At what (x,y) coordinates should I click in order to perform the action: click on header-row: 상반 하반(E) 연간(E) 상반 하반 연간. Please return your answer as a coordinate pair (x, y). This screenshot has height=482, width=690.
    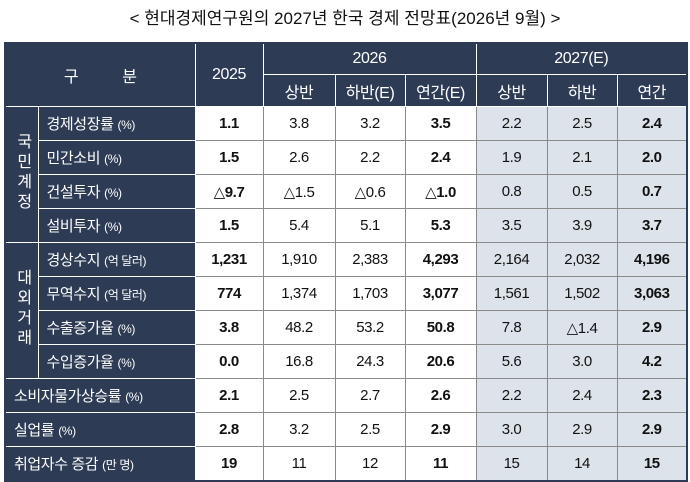
    Looking at the image, I should click on (346, 90).